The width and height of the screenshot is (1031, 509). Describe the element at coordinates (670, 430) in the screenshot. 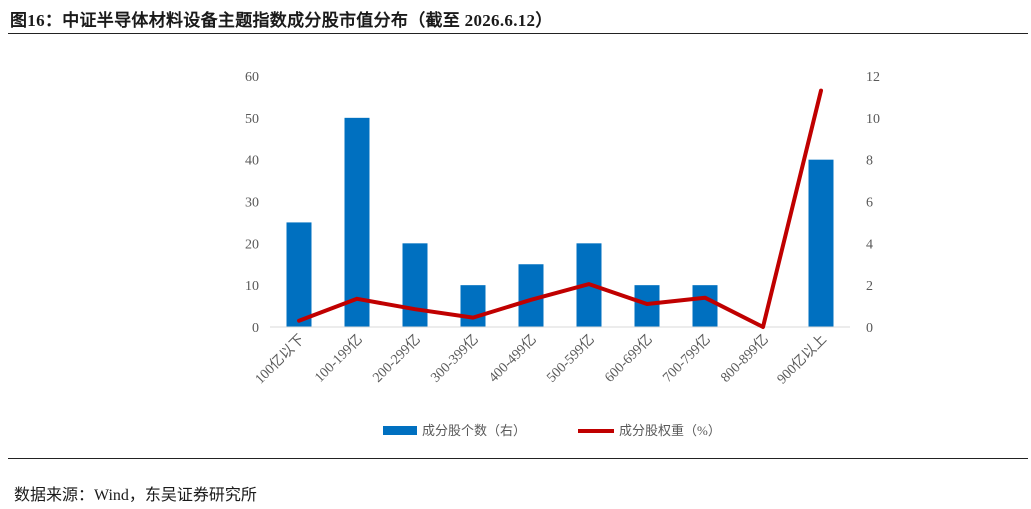

I see `legend-label-line: 成分股权重（%）` at that location.